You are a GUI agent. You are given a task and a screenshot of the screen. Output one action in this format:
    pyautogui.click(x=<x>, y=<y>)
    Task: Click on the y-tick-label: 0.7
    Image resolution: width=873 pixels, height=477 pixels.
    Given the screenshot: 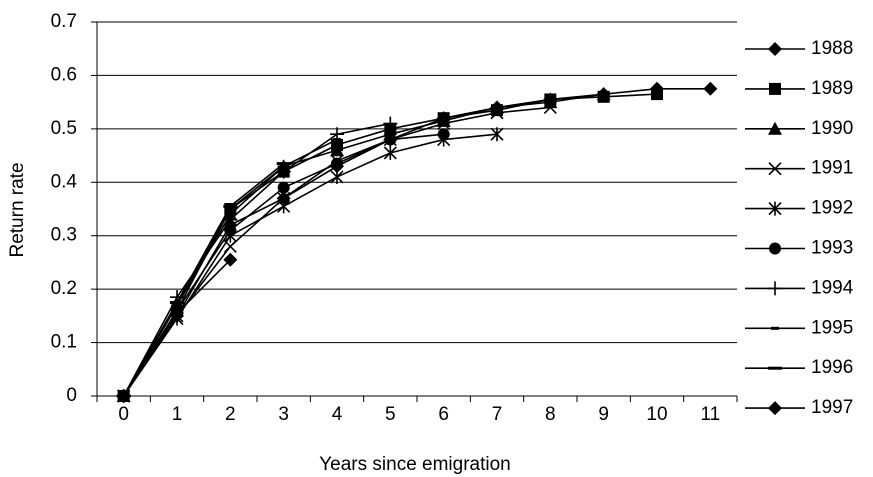 What is the action you would take?
    pyautogui.click(x=64, y=21)
    